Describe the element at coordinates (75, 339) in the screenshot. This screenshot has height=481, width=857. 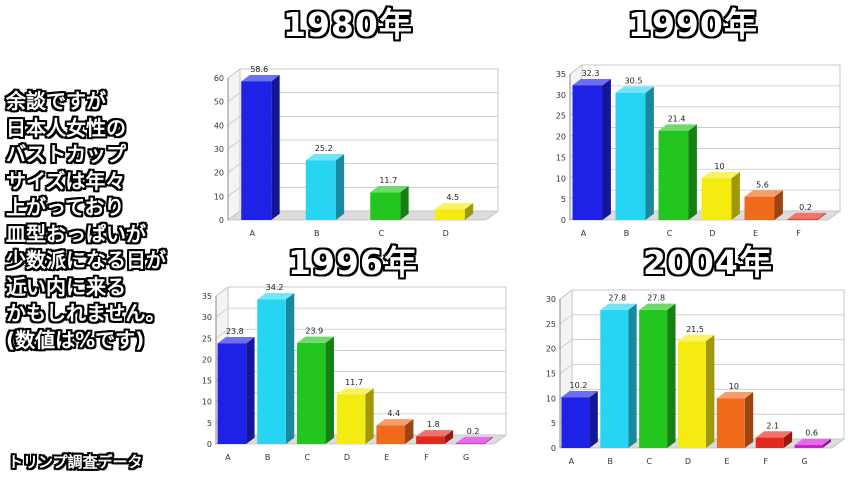
I see `side-note-line: (数値は%です)` at that location.